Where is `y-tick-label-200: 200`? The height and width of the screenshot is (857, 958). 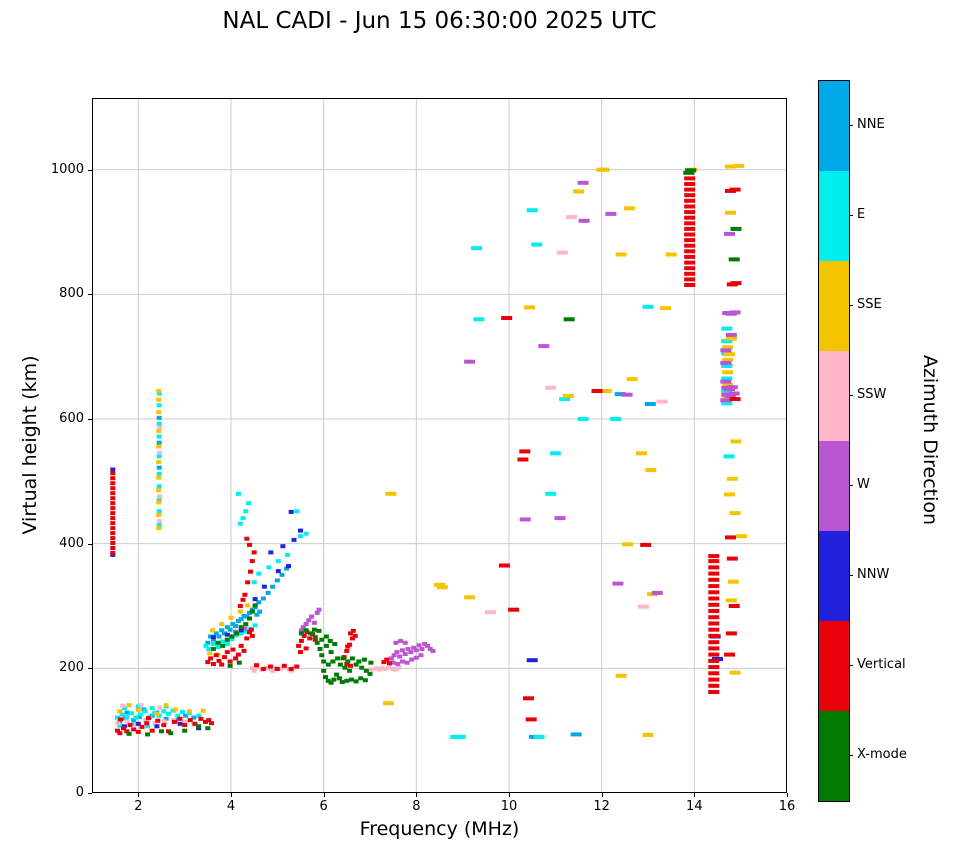
y-tick-label-200: 200 is located at coordinates (71, 668).